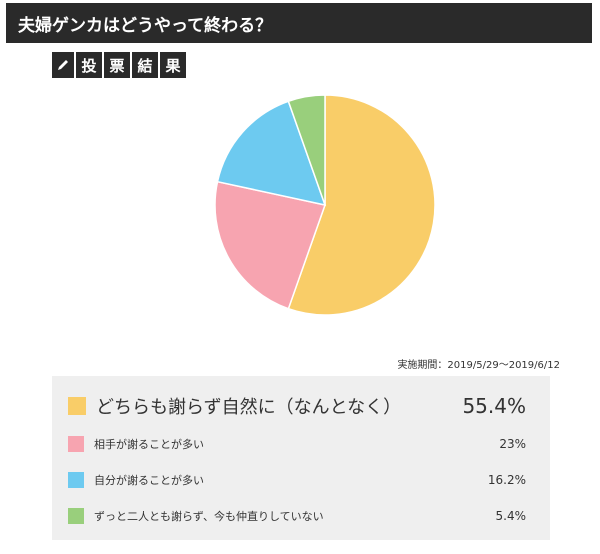 This screenshot has width=600, height=554. What do you see at coordinates (512, 444) in the screenshot?
I see `legend-value-2: 23%` at bounding box center [512, 444].